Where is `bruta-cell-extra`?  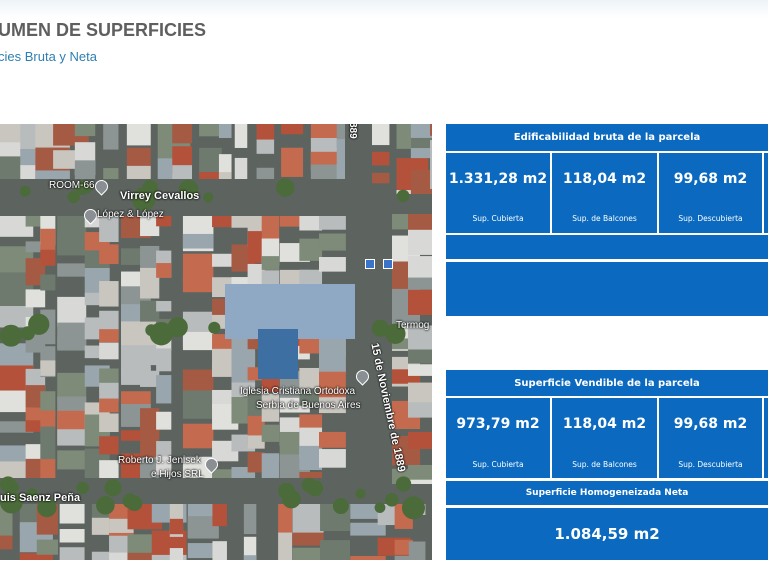 bruta-cell-extra is located at coordinates (766, 193).